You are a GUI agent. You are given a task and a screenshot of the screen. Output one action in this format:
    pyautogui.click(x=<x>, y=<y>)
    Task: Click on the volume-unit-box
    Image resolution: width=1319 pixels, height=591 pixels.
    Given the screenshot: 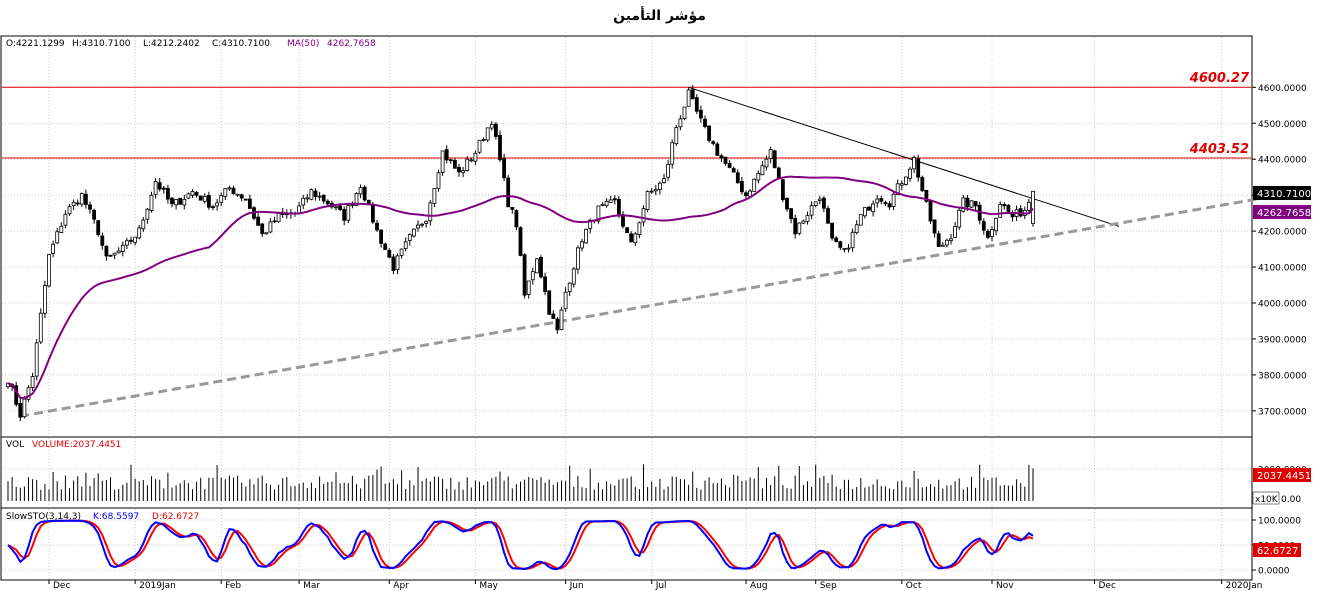 What is the action you would take?
    pyautogui.click(x=1266, y=498)
    